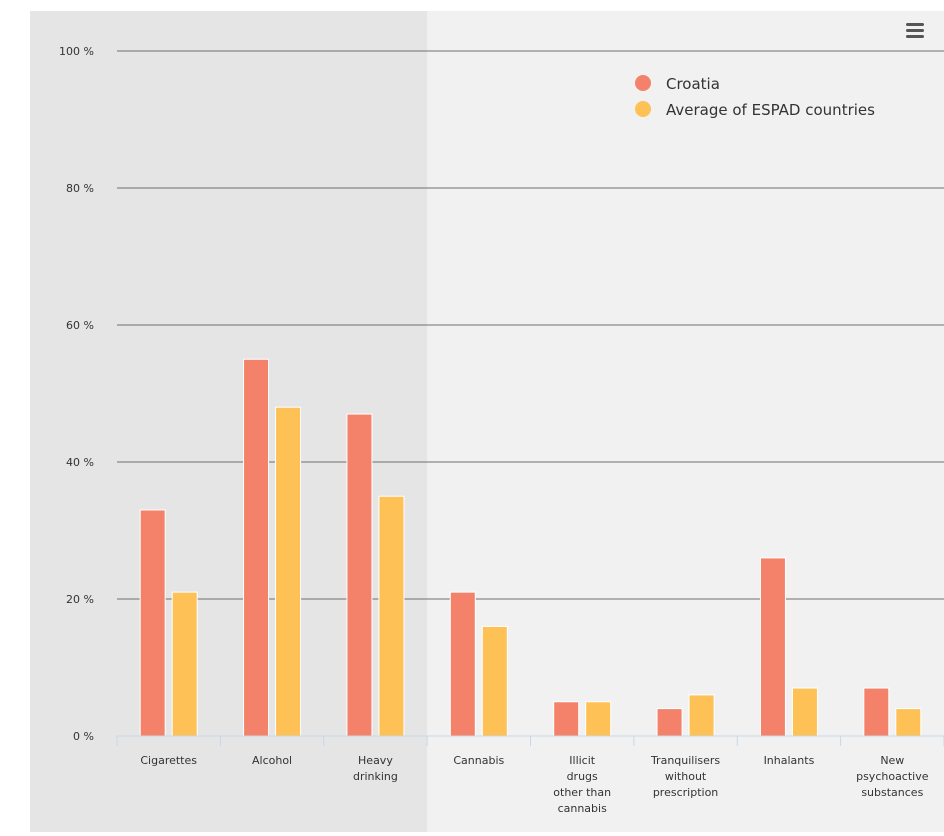 The height and width of the screenshot is (836, 944). I want to click on legend-marker-average-of-espad-countries, so click(643, 109).